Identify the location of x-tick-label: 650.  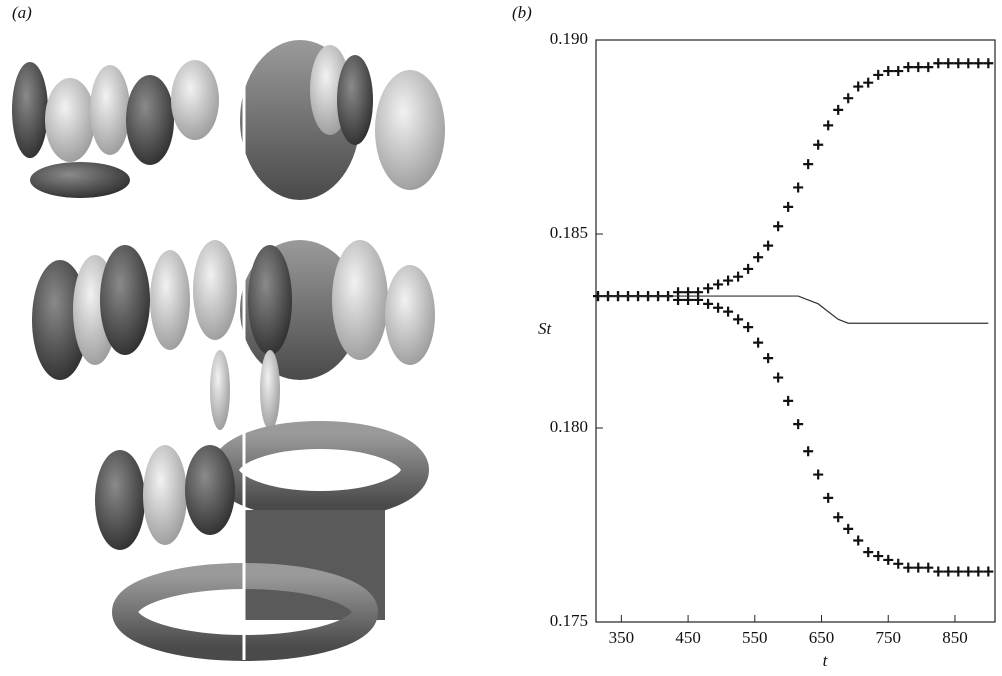
(822, 637).